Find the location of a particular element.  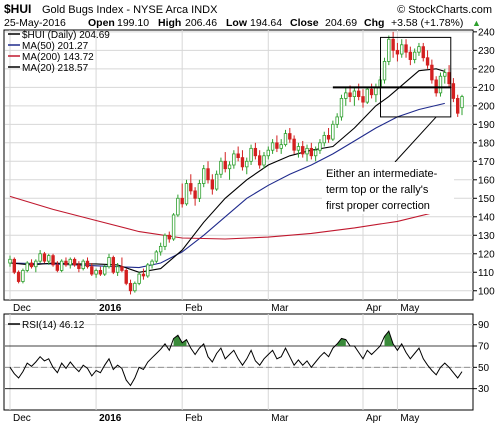

svg-text: 199.10 is located at coordinates (133, 23).